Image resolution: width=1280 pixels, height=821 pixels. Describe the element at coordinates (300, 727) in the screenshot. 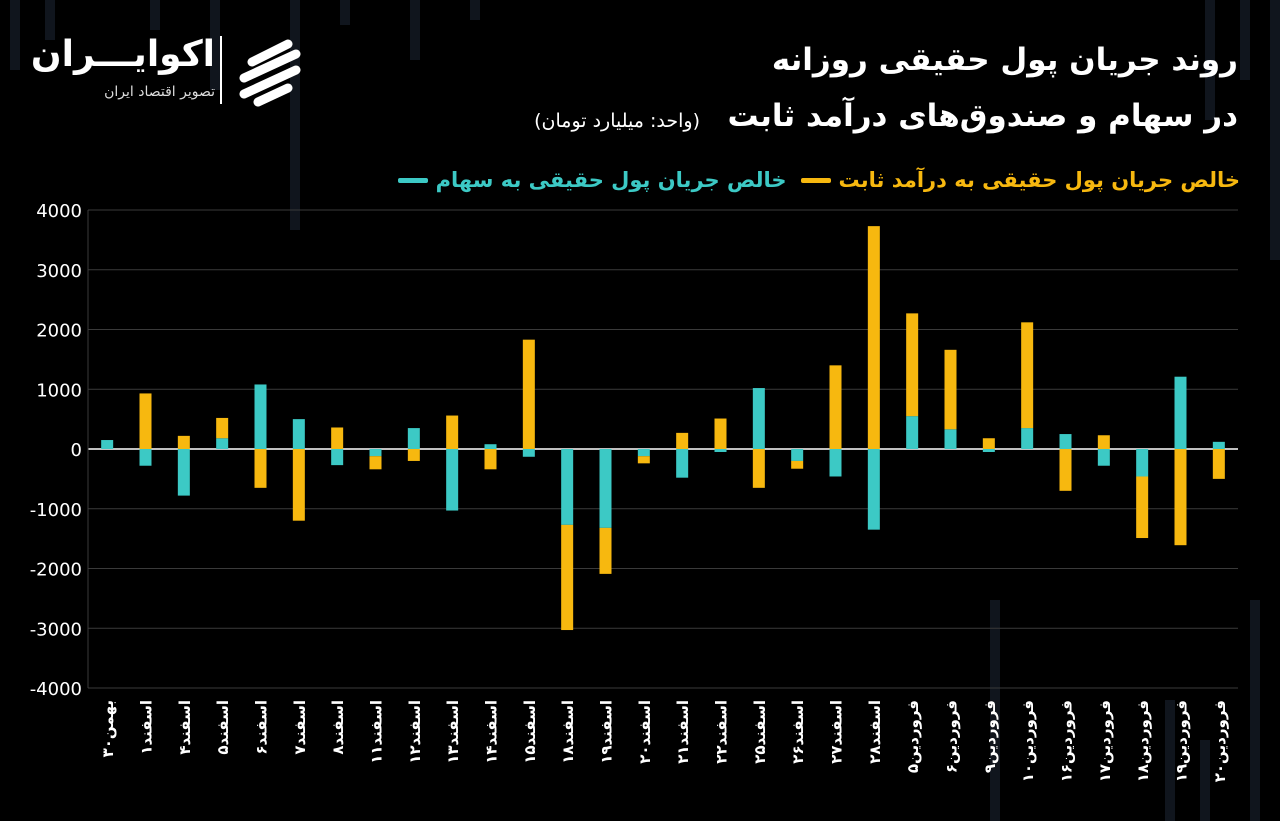

I see `x-tick-label: ۷اسفند` at that location.